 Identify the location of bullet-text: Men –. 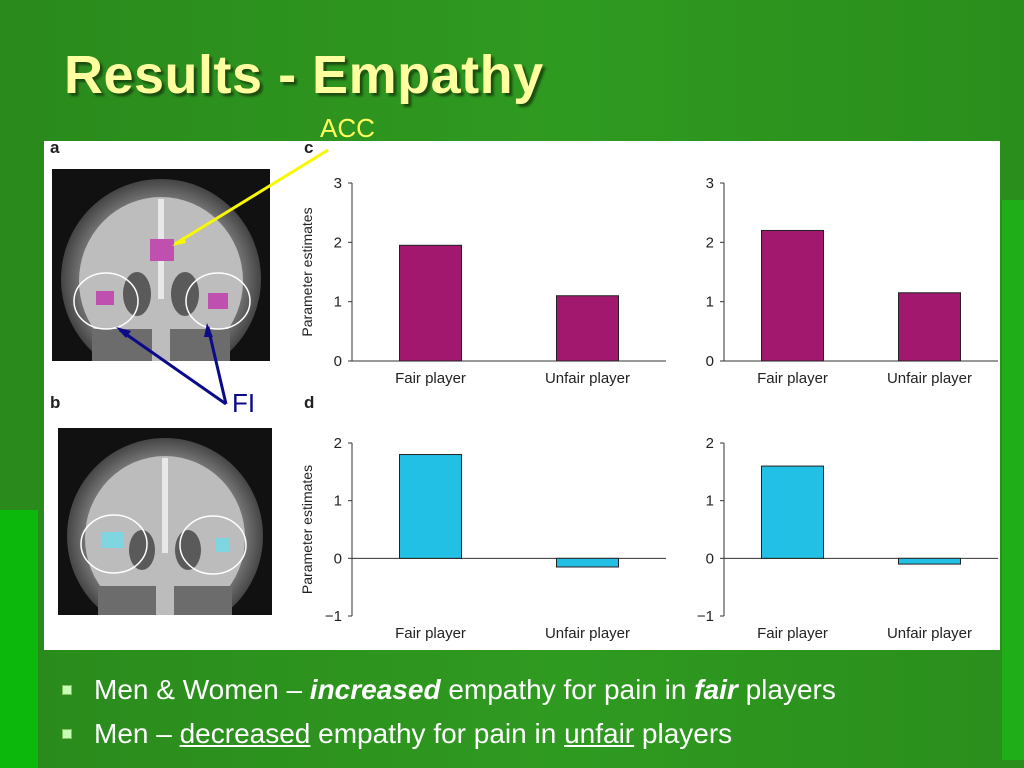
(137, 733).